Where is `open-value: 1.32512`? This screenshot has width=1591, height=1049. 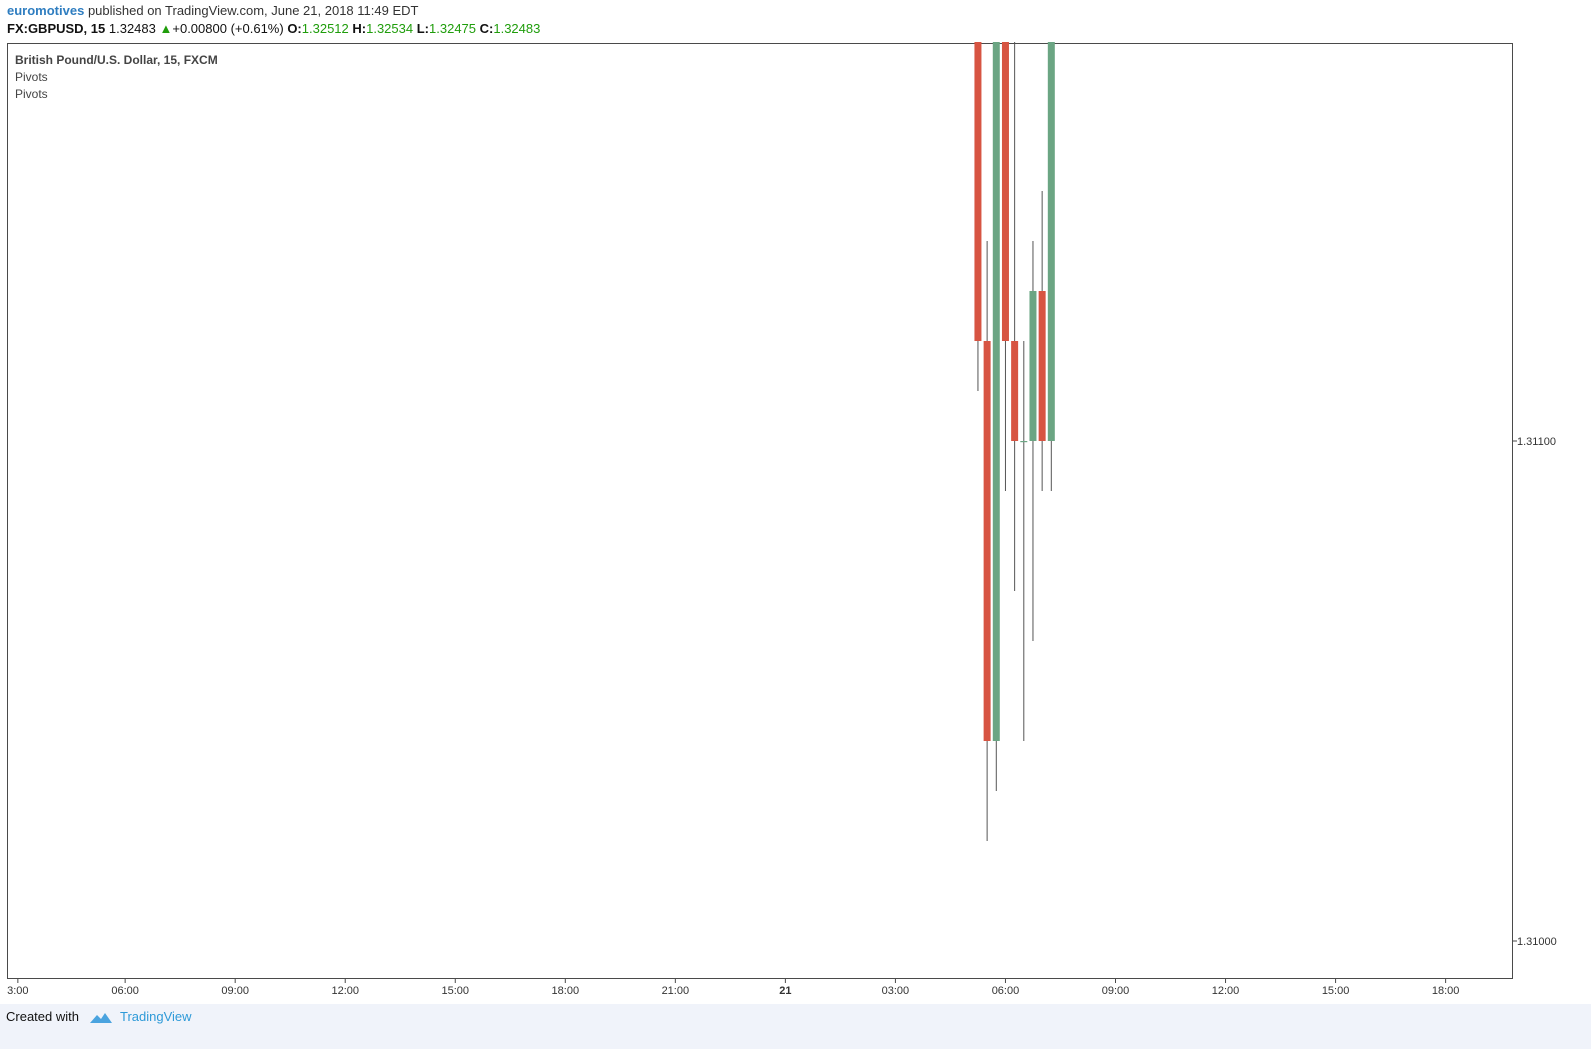
open-value: 1.32512 is located at coordinates (325, 28).